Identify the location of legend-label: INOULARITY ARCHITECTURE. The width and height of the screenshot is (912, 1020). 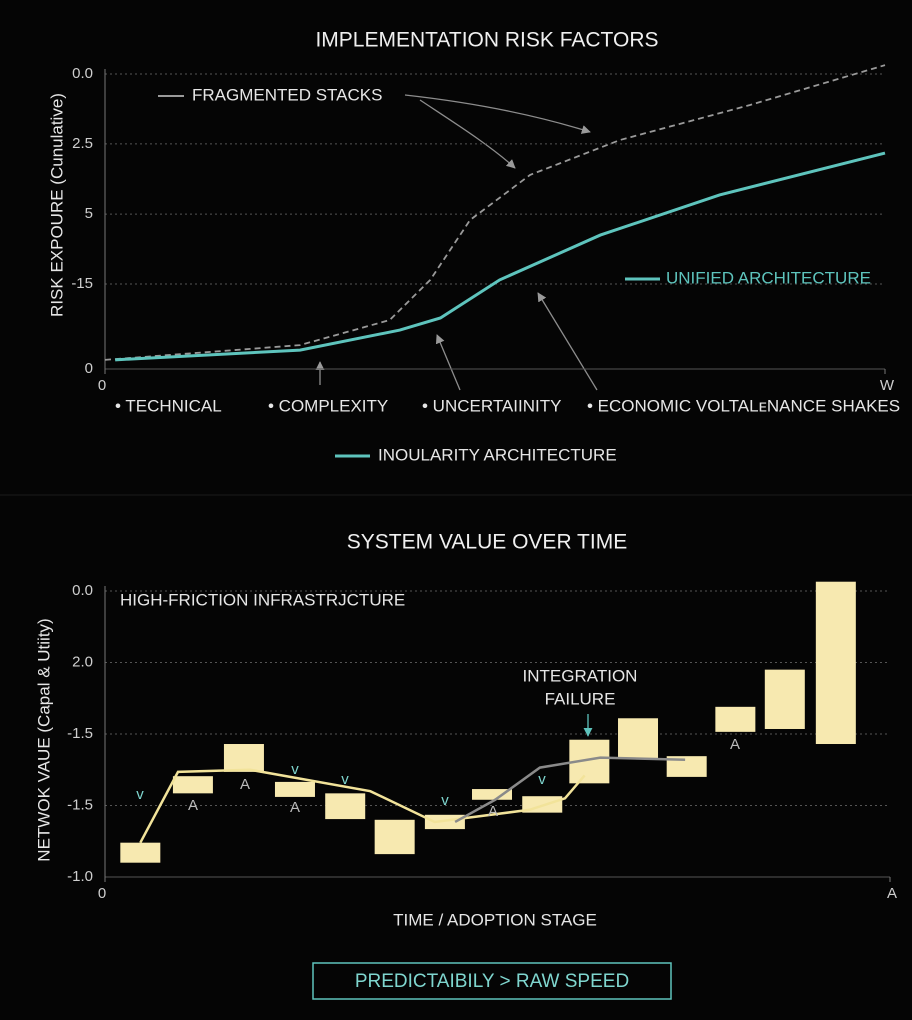
(497, 454).